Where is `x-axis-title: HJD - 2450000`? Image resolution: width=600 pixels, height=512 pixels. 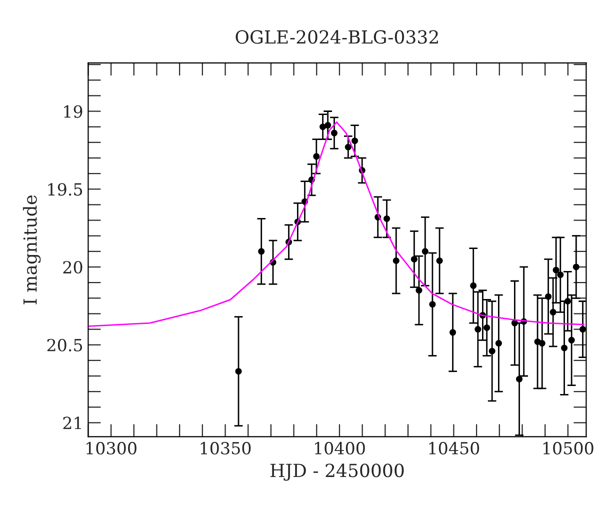
x-axis-title: HJD - 2450000 is located at coordinates (337, 472).